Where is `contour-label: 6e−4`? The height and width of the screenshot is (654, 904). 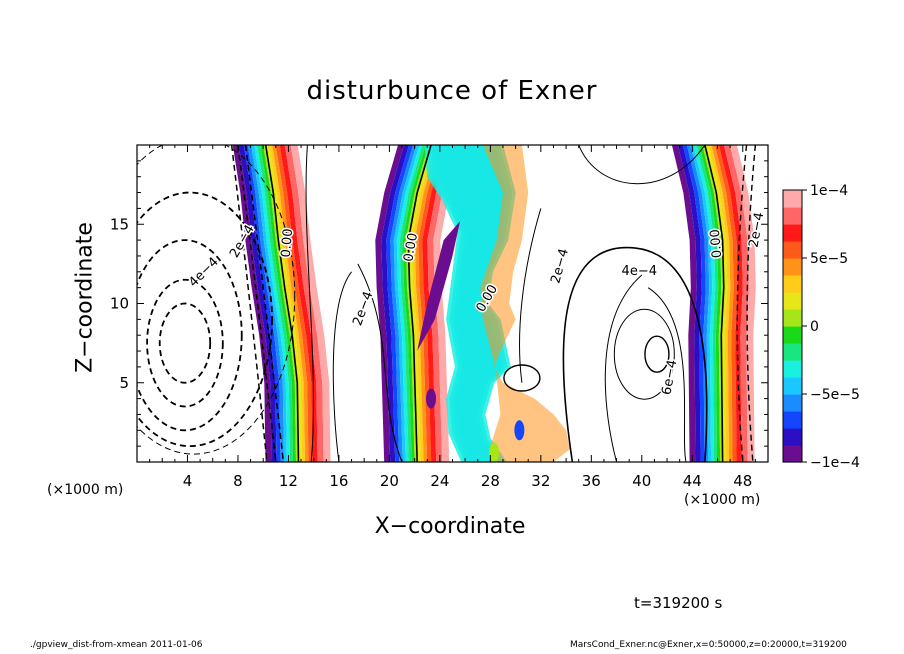 contour-label: 6e−4 is located at coordinates (669, 378).